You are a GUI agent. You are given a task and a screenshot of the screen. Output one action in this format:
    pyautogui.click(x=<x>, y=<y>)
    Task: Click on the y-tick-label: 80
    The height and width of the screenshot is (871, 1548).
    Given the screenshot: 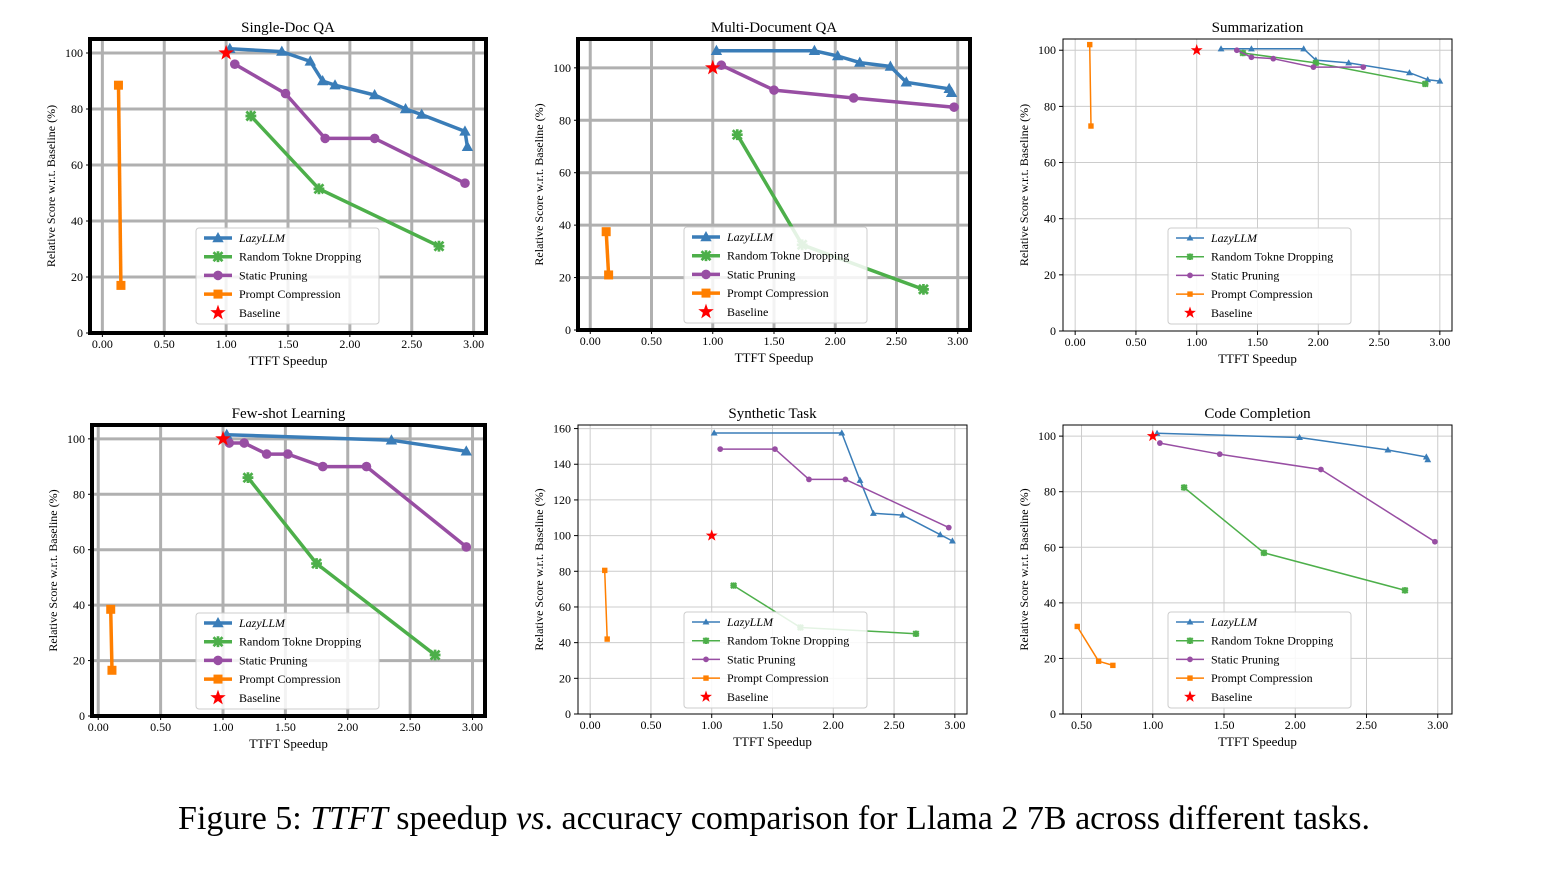 What is the action you would take?
    pyautogui.click(x=565, y=120)
    